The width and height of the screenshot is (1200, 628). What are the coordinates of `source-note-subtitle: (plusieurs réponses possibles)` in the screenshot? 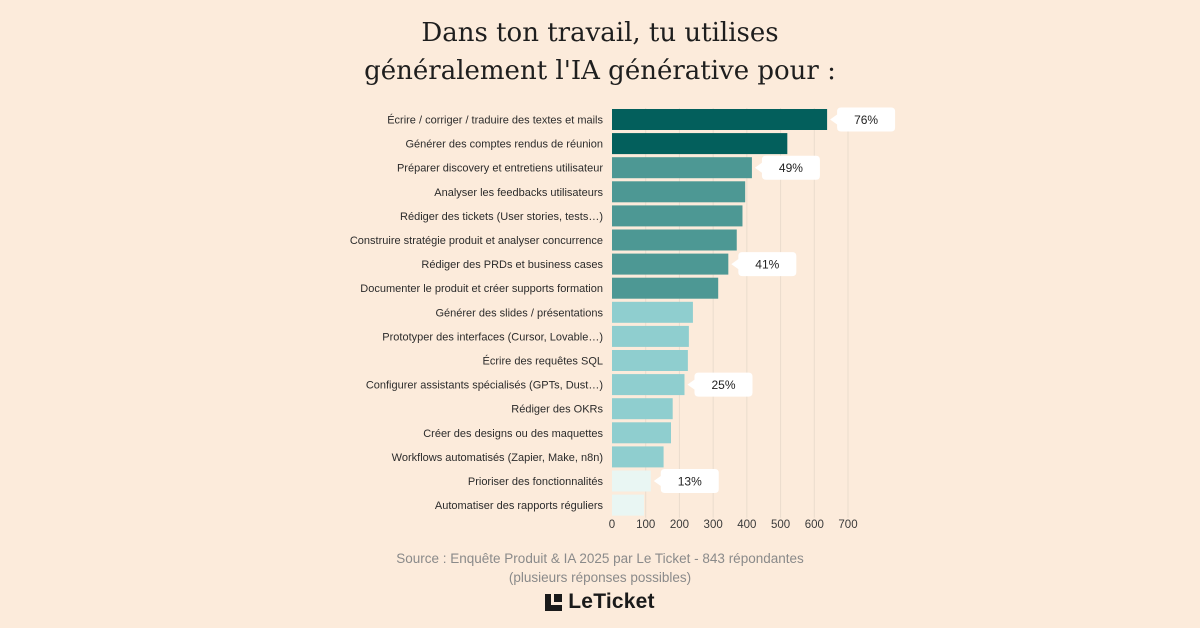 It's located at (600, 577).